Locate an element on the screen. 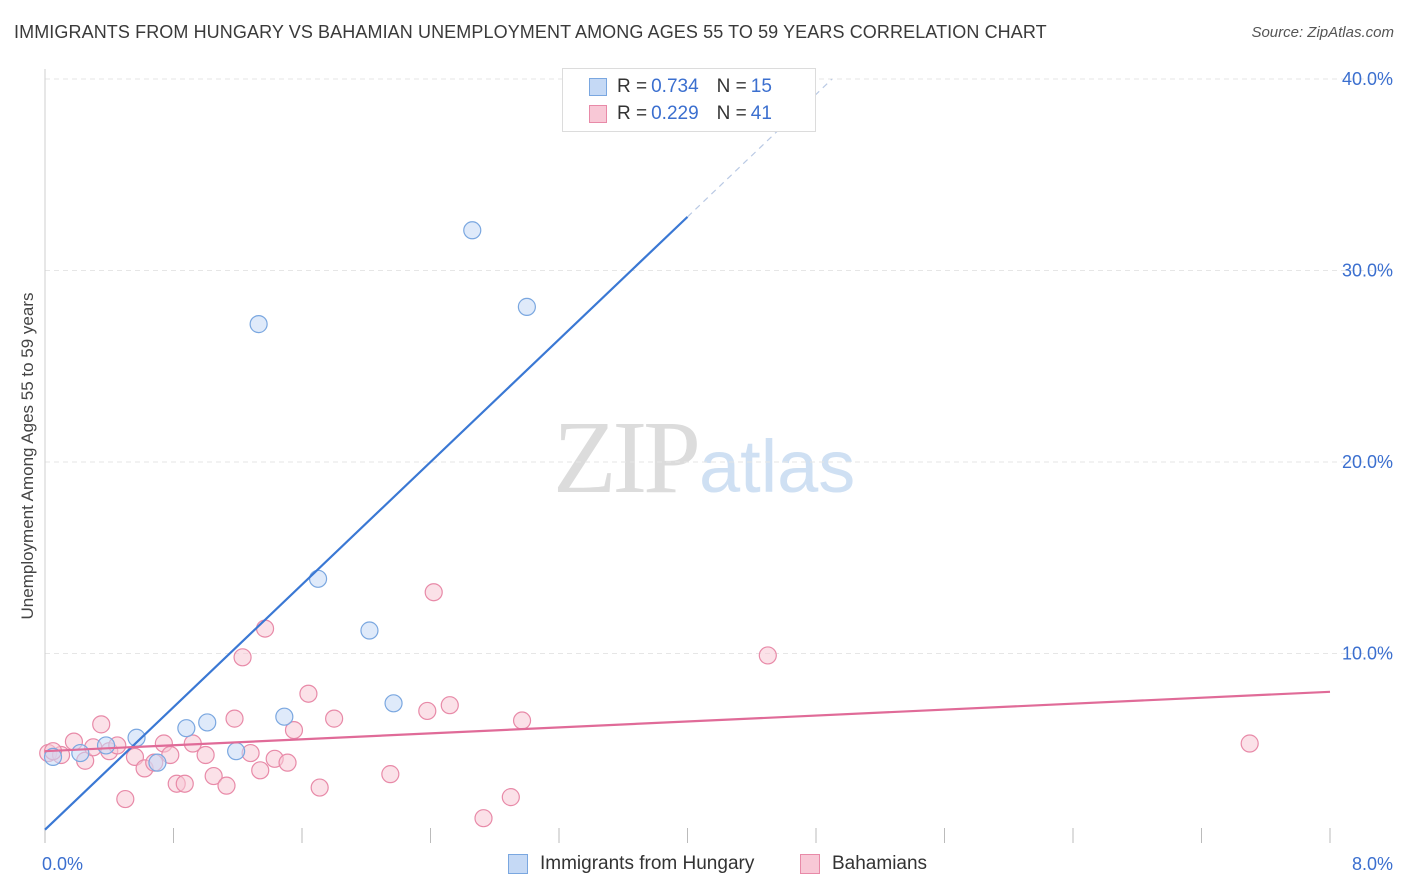 Image resolution: width=1406 pixels, height=892 pixels. watermark-zip: ZIP is located at coordinates (627, 457).